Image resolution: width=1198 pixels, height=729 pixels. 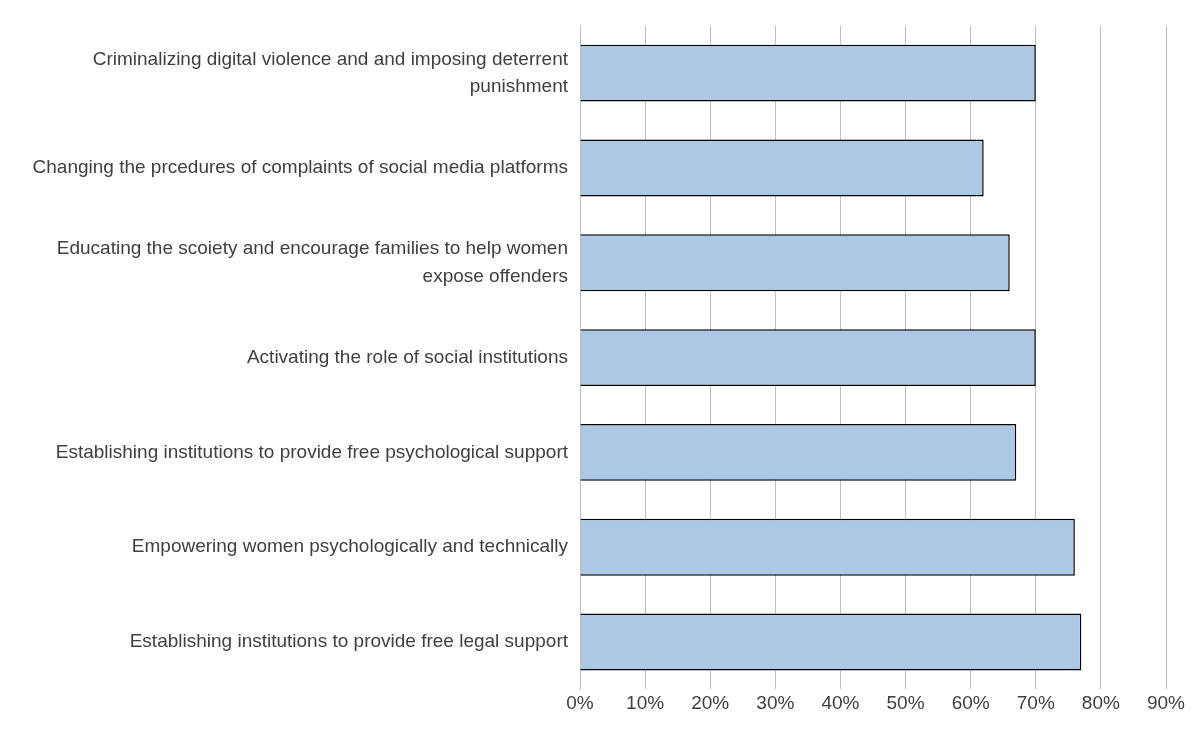 I want to click on x-tick-label: 90%, so click(x=1166, y=703).